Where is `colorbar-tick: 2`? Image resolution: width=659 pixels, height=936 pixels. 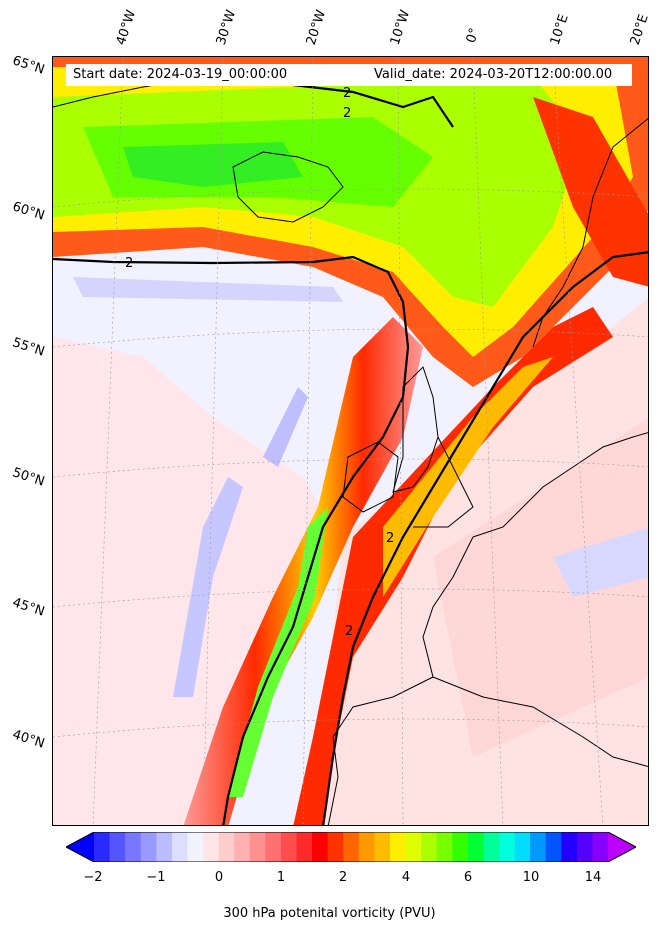
colorbar-tick: 2 is located at coordinates (343, 877).